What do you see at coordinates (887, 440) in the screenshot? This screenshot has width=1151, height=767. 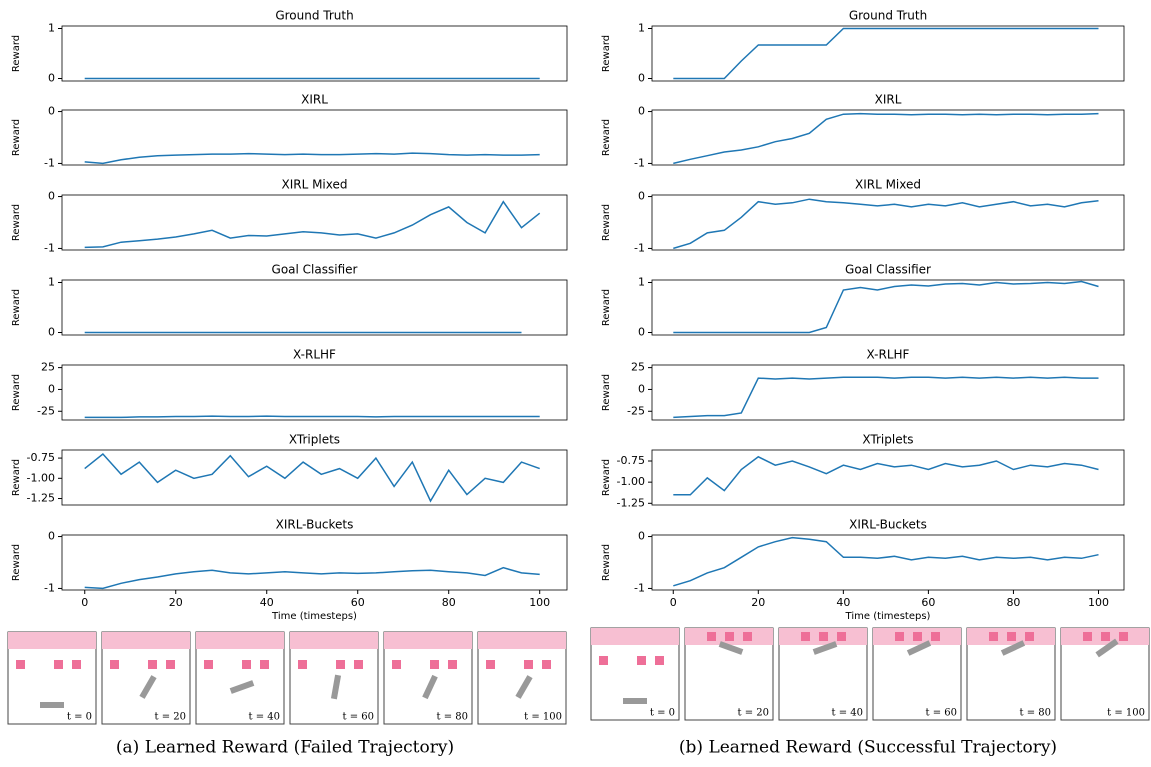 I see `chart-title: XTriplets` at bounding box center [887, 440].